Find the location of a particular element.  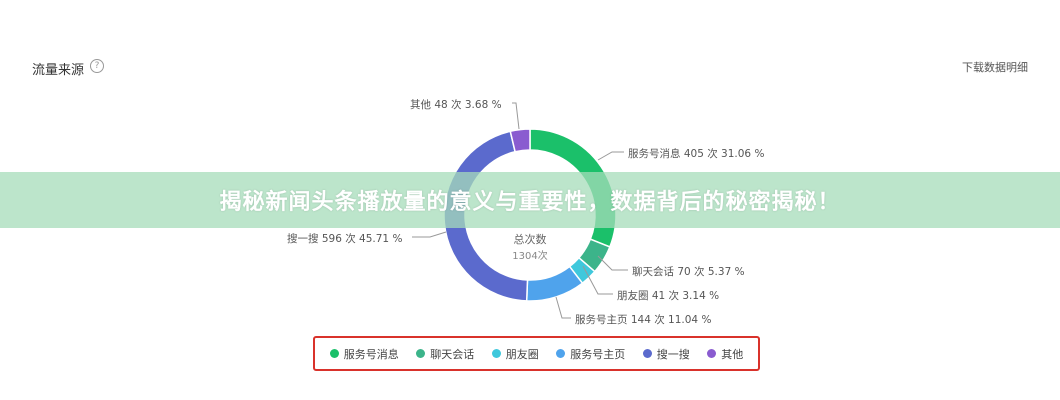

legend-item-4: 搜一搜 is located at coordinates (666, 354).